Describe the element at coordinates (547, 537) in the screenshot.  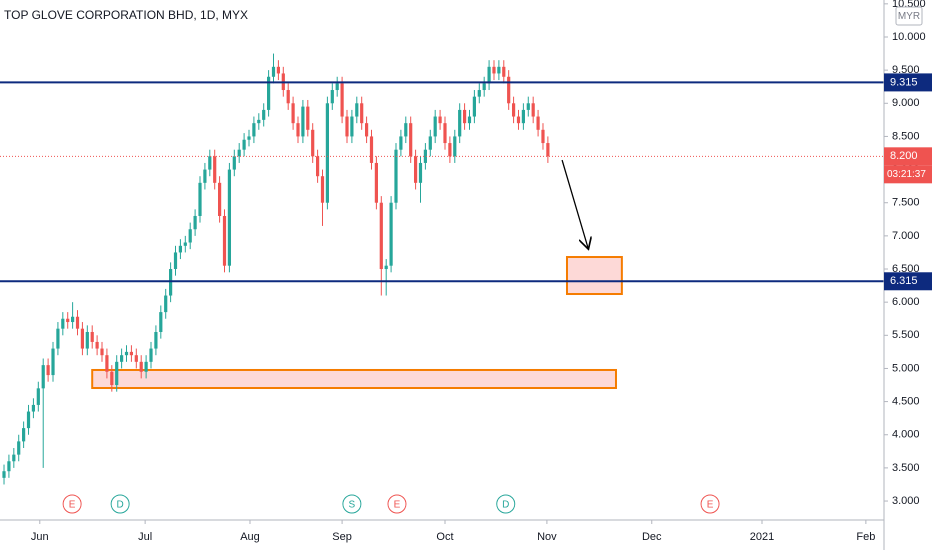
I see `x-tick-label: Nov` at that location.